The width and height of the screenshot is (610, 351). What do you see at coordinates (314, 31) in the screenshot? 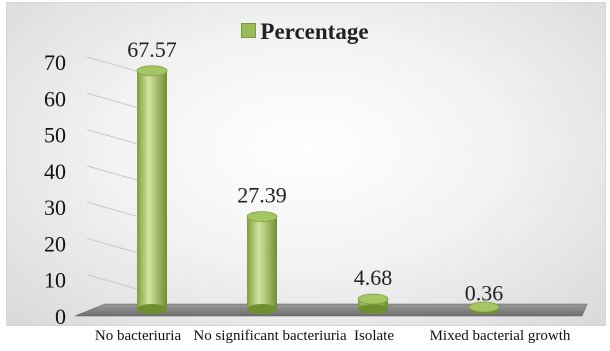
I see `legend-label: Percentage` at bounding box center [314, 31].